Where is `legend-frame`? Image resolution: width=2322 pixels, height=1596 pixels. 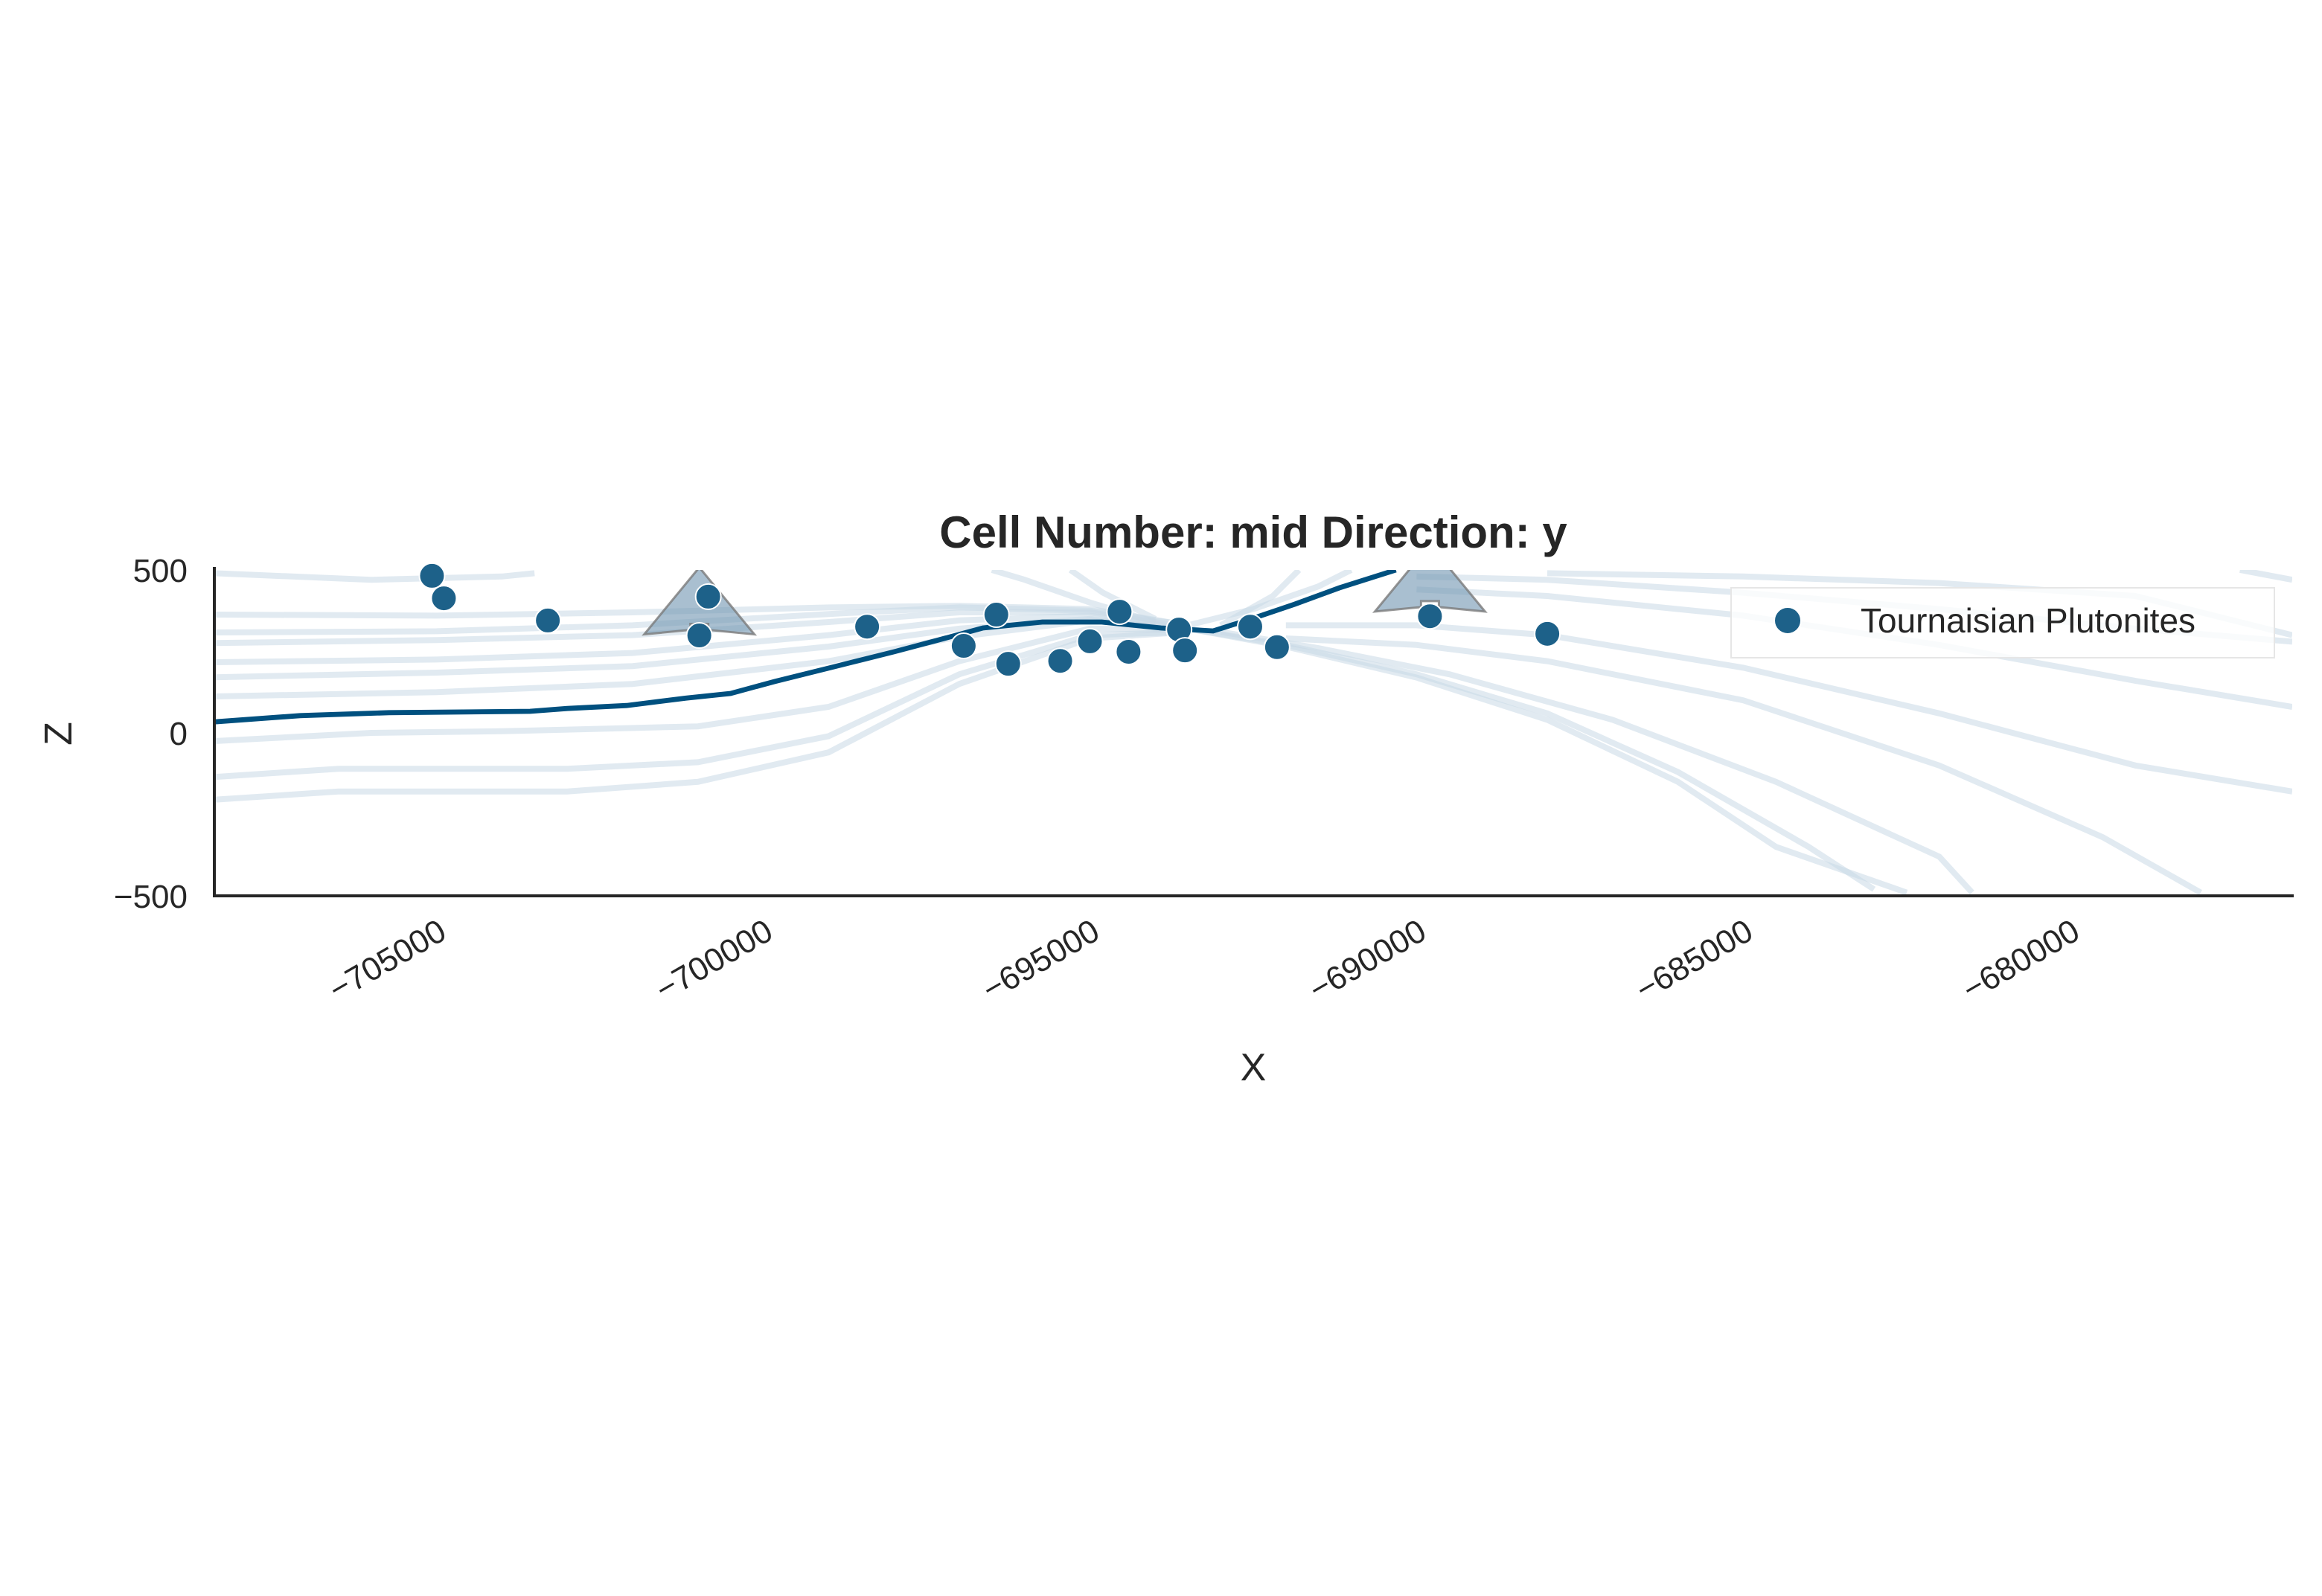
legend-frame is located at coordinates (2002, 622).